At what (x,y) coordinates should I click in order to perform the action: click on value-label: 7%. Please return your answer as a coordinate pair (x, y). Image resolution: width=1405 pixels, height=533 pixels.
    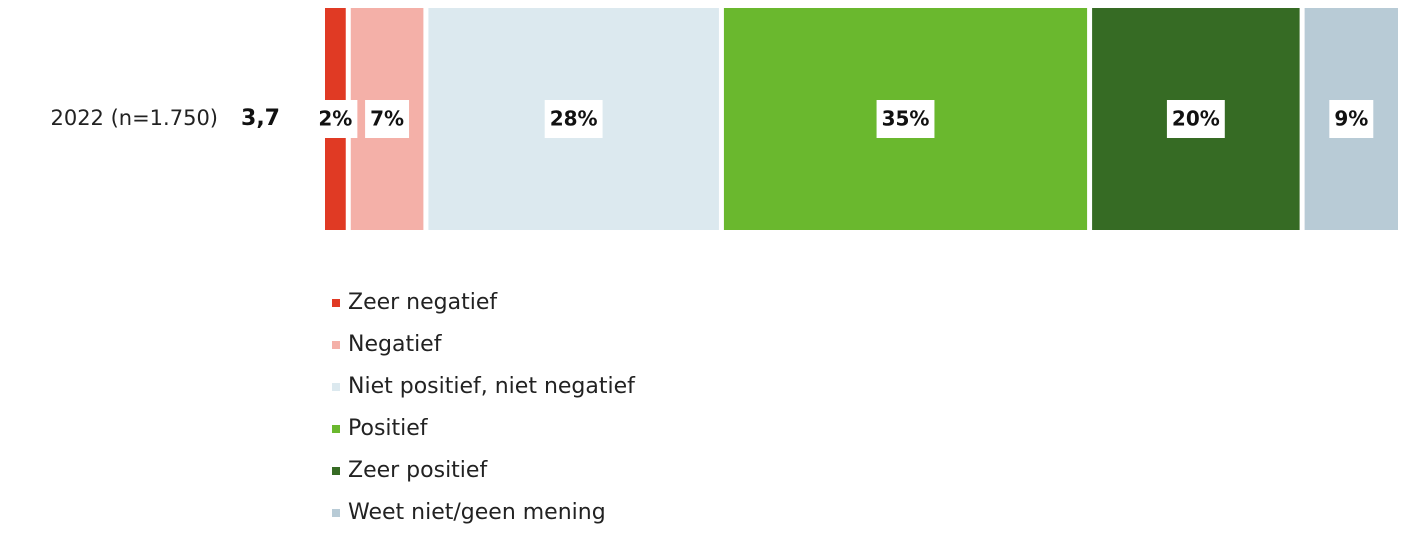
    Looking at the image, I should click on (387, 119).